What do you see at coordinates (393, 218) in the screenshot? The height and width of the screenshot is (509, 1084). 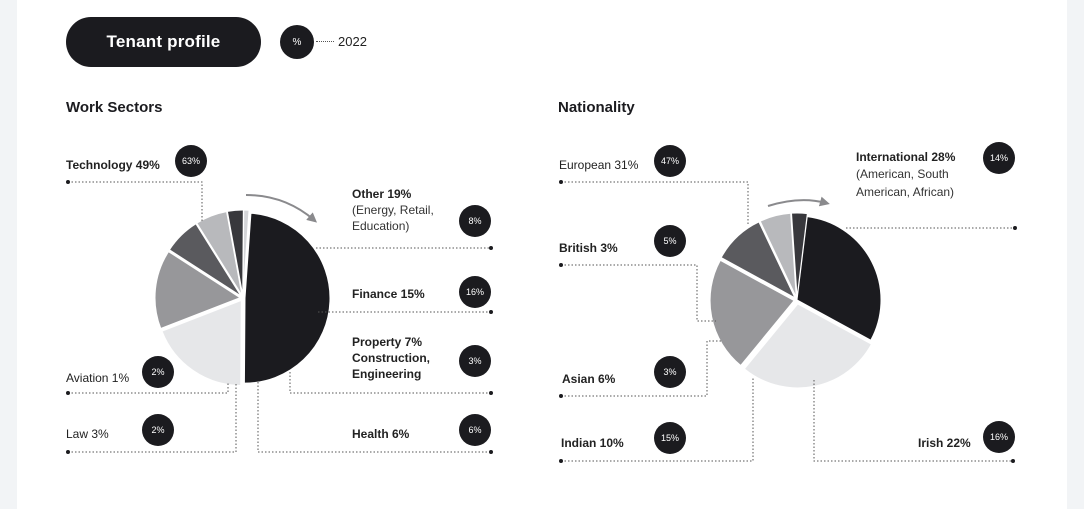 I see `label-other-sub: (Energy, Retail, Education)` at bounding box center [393, 218].